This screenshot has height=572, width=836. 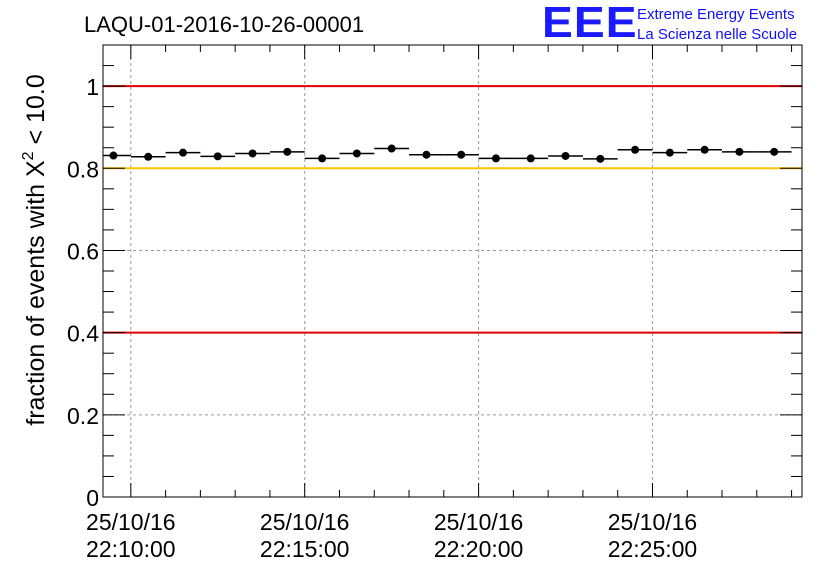 What do you see at coordinates (590, 23) in the screenshot?
I see `eee-logo-mark: EEE` at bounding box center [590, 23].